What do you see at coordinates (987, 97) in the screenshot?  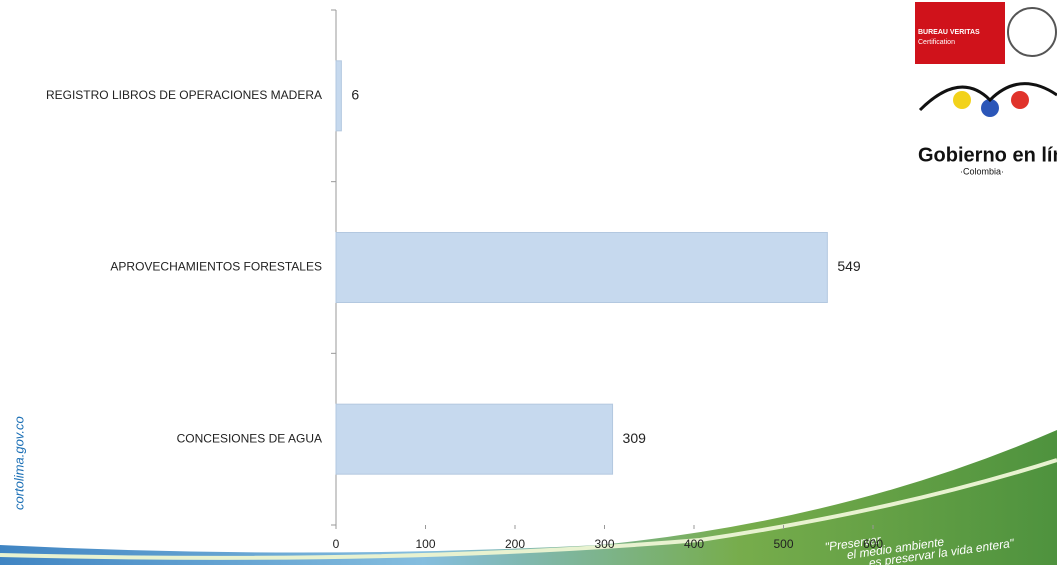 I see `gov-logo-arms` at bounding box center [987, 97].